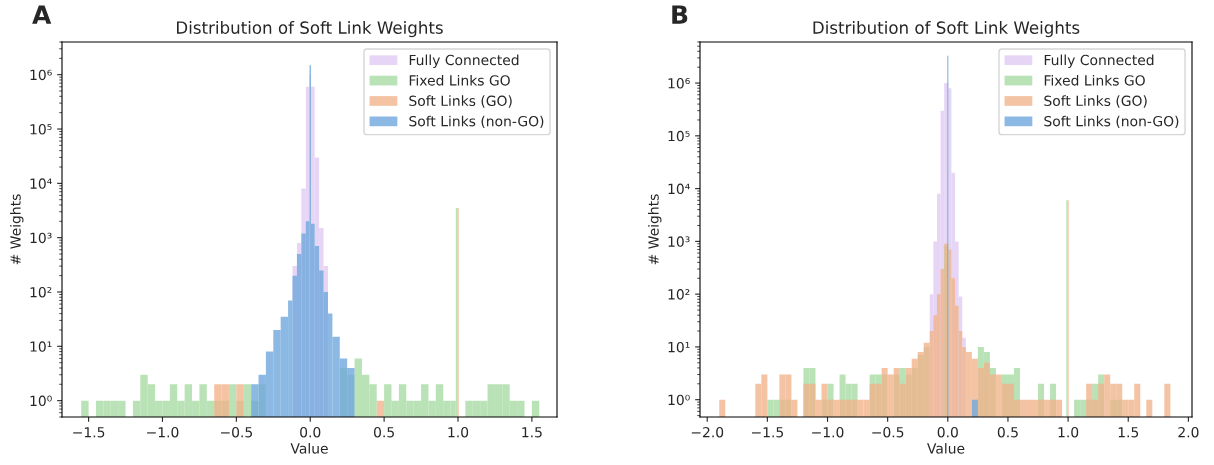  I want to click on x-tick-label: −2.0, so click(707, 432).